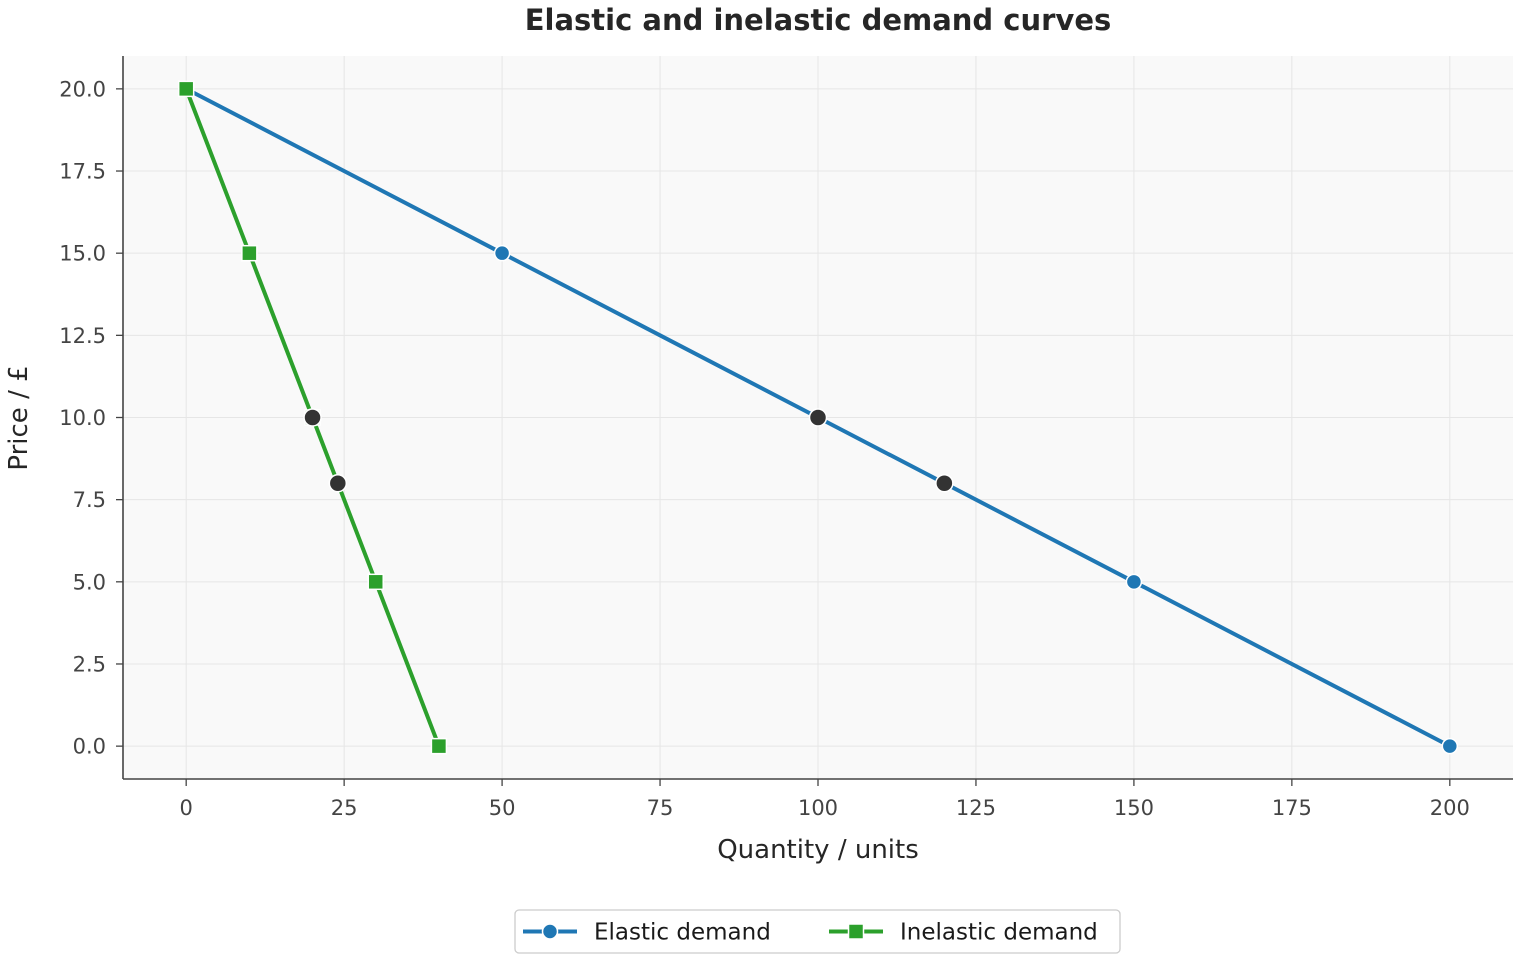 This screenshot has height=960, width=1520. Describe the element at coordinates (1450, 808) in the screenshot. I see `x-tick-label-8: 200` at that location.